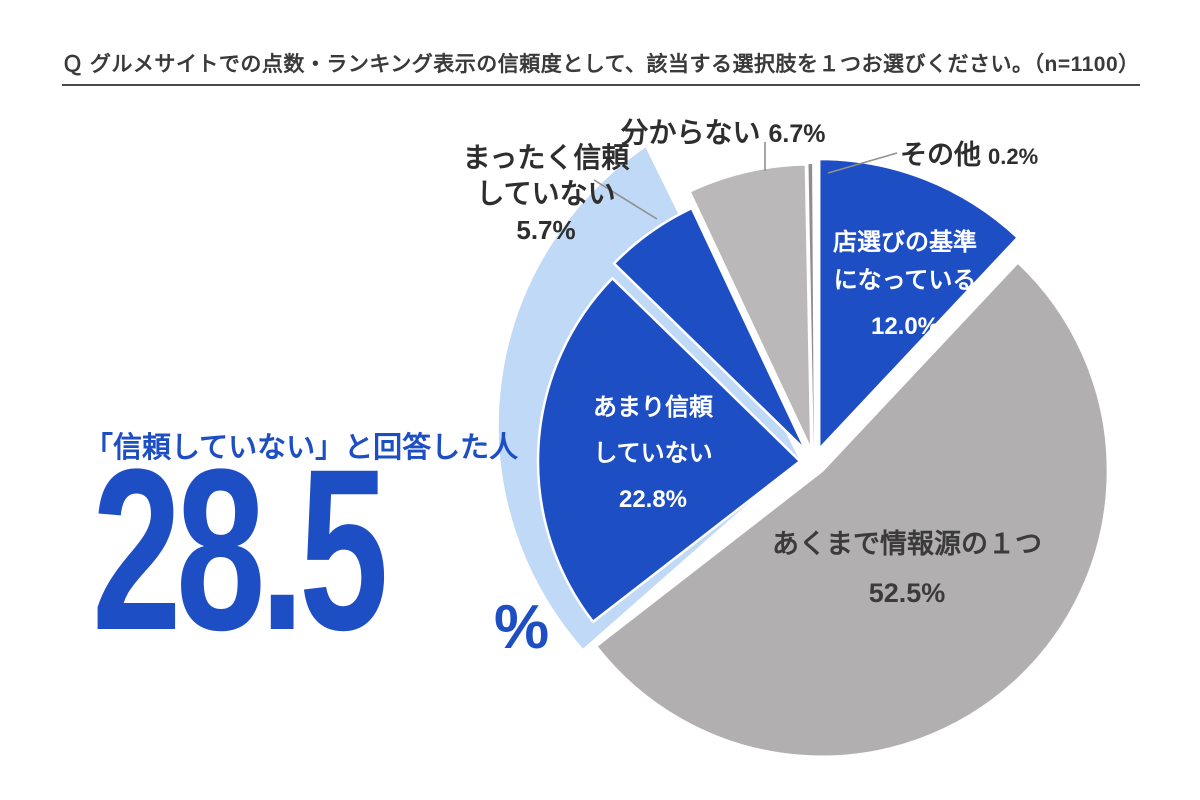 This screenshot has width=1200, height=800. I want to click on leader-line-mattaku, so click(625, 199).